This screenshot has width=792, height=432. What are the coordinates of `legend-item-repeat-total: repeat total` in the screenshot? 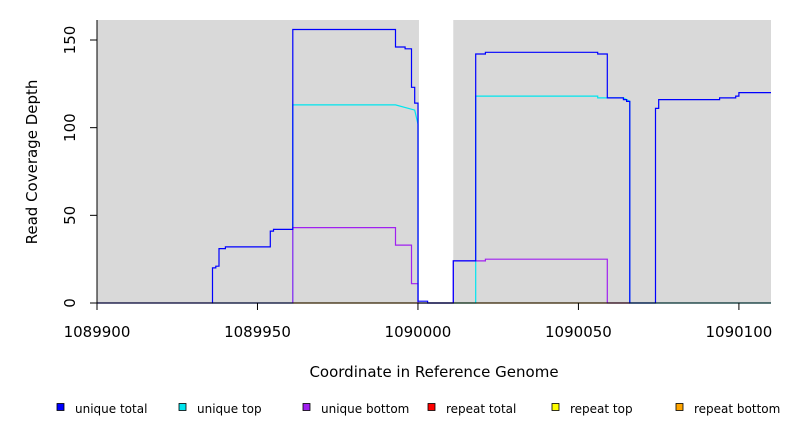 It's located at (471, 409).